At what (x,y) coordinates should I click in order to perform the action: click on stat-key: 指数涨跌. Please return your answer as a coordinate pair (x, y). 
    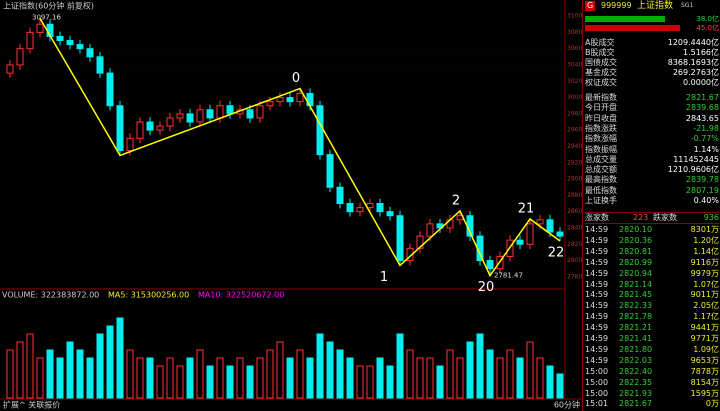
    Looking at the image, I should click on (601, 128).